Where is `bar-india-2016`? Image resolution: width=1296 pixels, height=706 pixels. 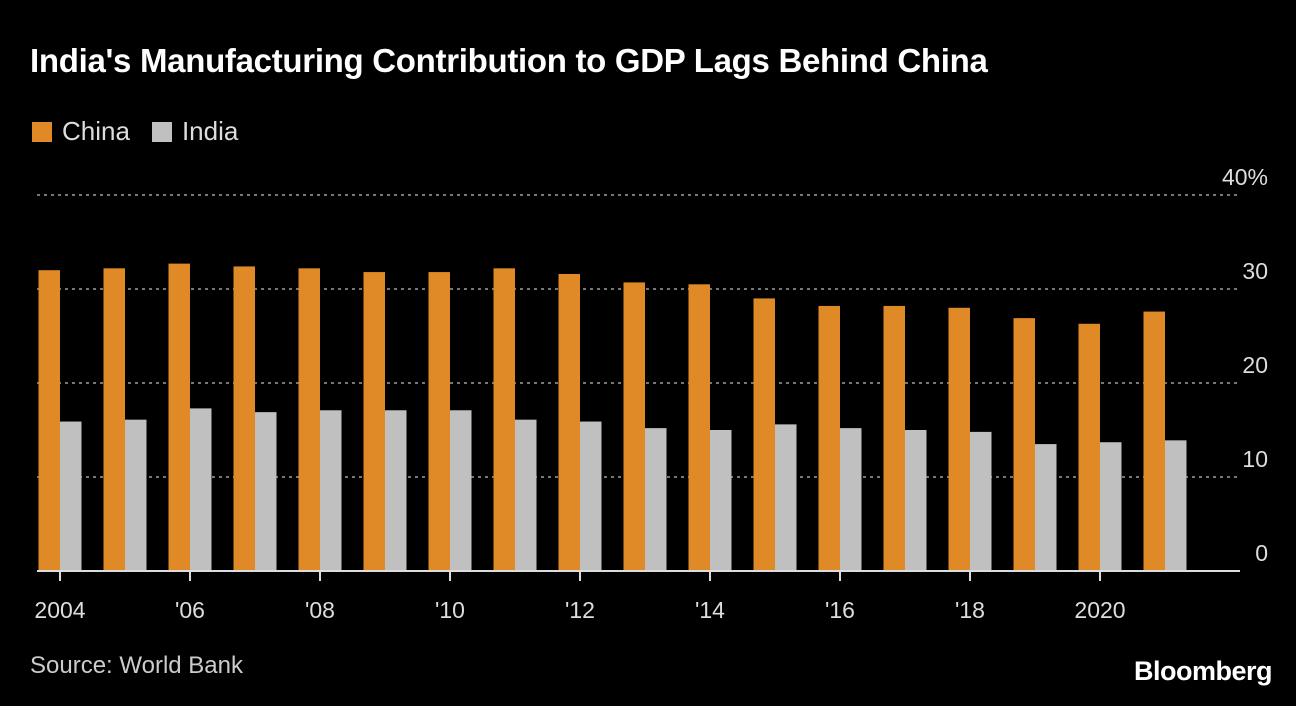
bar-india-2016 is located at coordinates (851, 499).